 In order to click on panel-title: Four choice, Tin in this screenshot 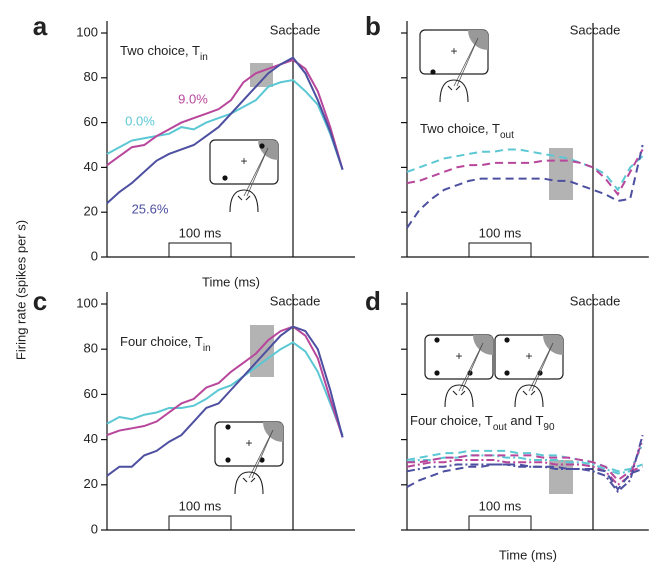, I will do `click(165, 344)`.